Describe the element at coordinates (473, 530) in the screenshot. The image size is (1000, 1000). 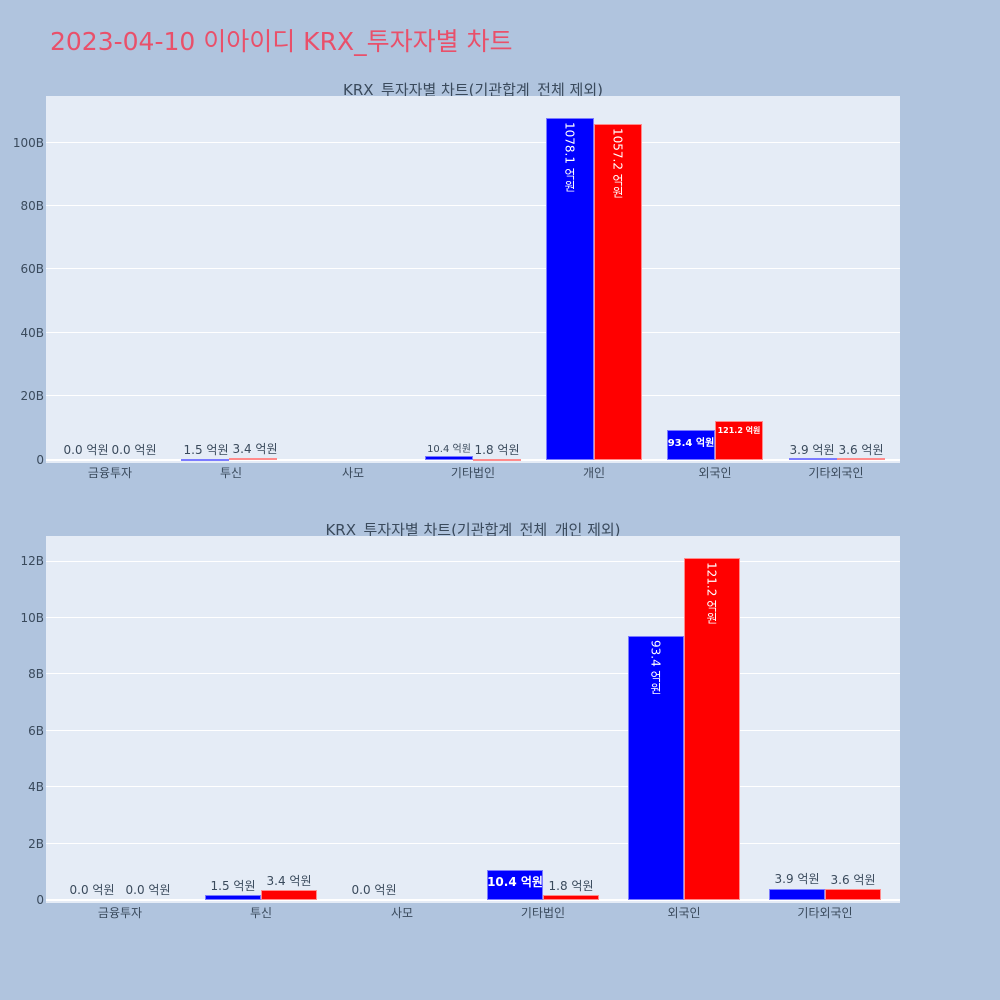
I see `chart-2-title: KRX_투자자별 차트(기관합계_전체_개인 제외)` at that location.